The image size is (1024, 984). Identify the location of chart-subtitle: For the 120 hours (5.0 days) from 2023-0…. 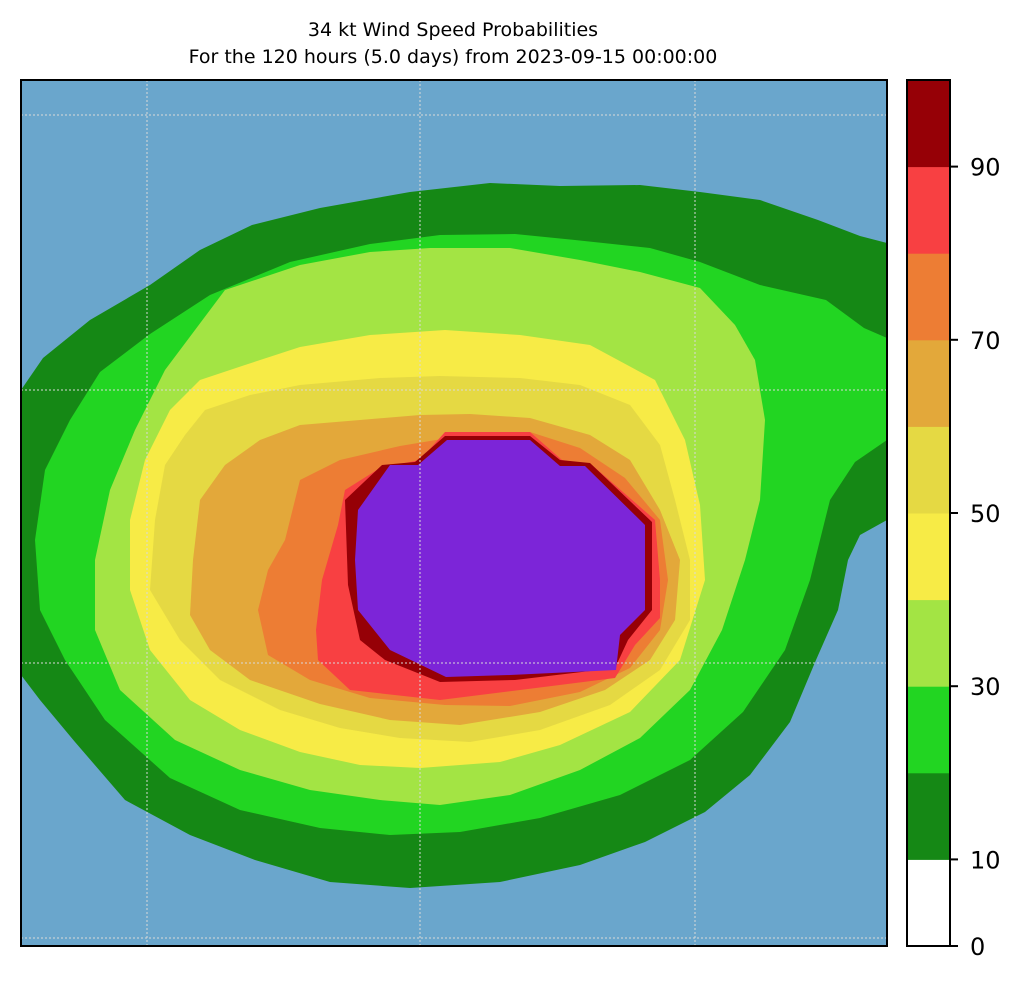
(453, 57).